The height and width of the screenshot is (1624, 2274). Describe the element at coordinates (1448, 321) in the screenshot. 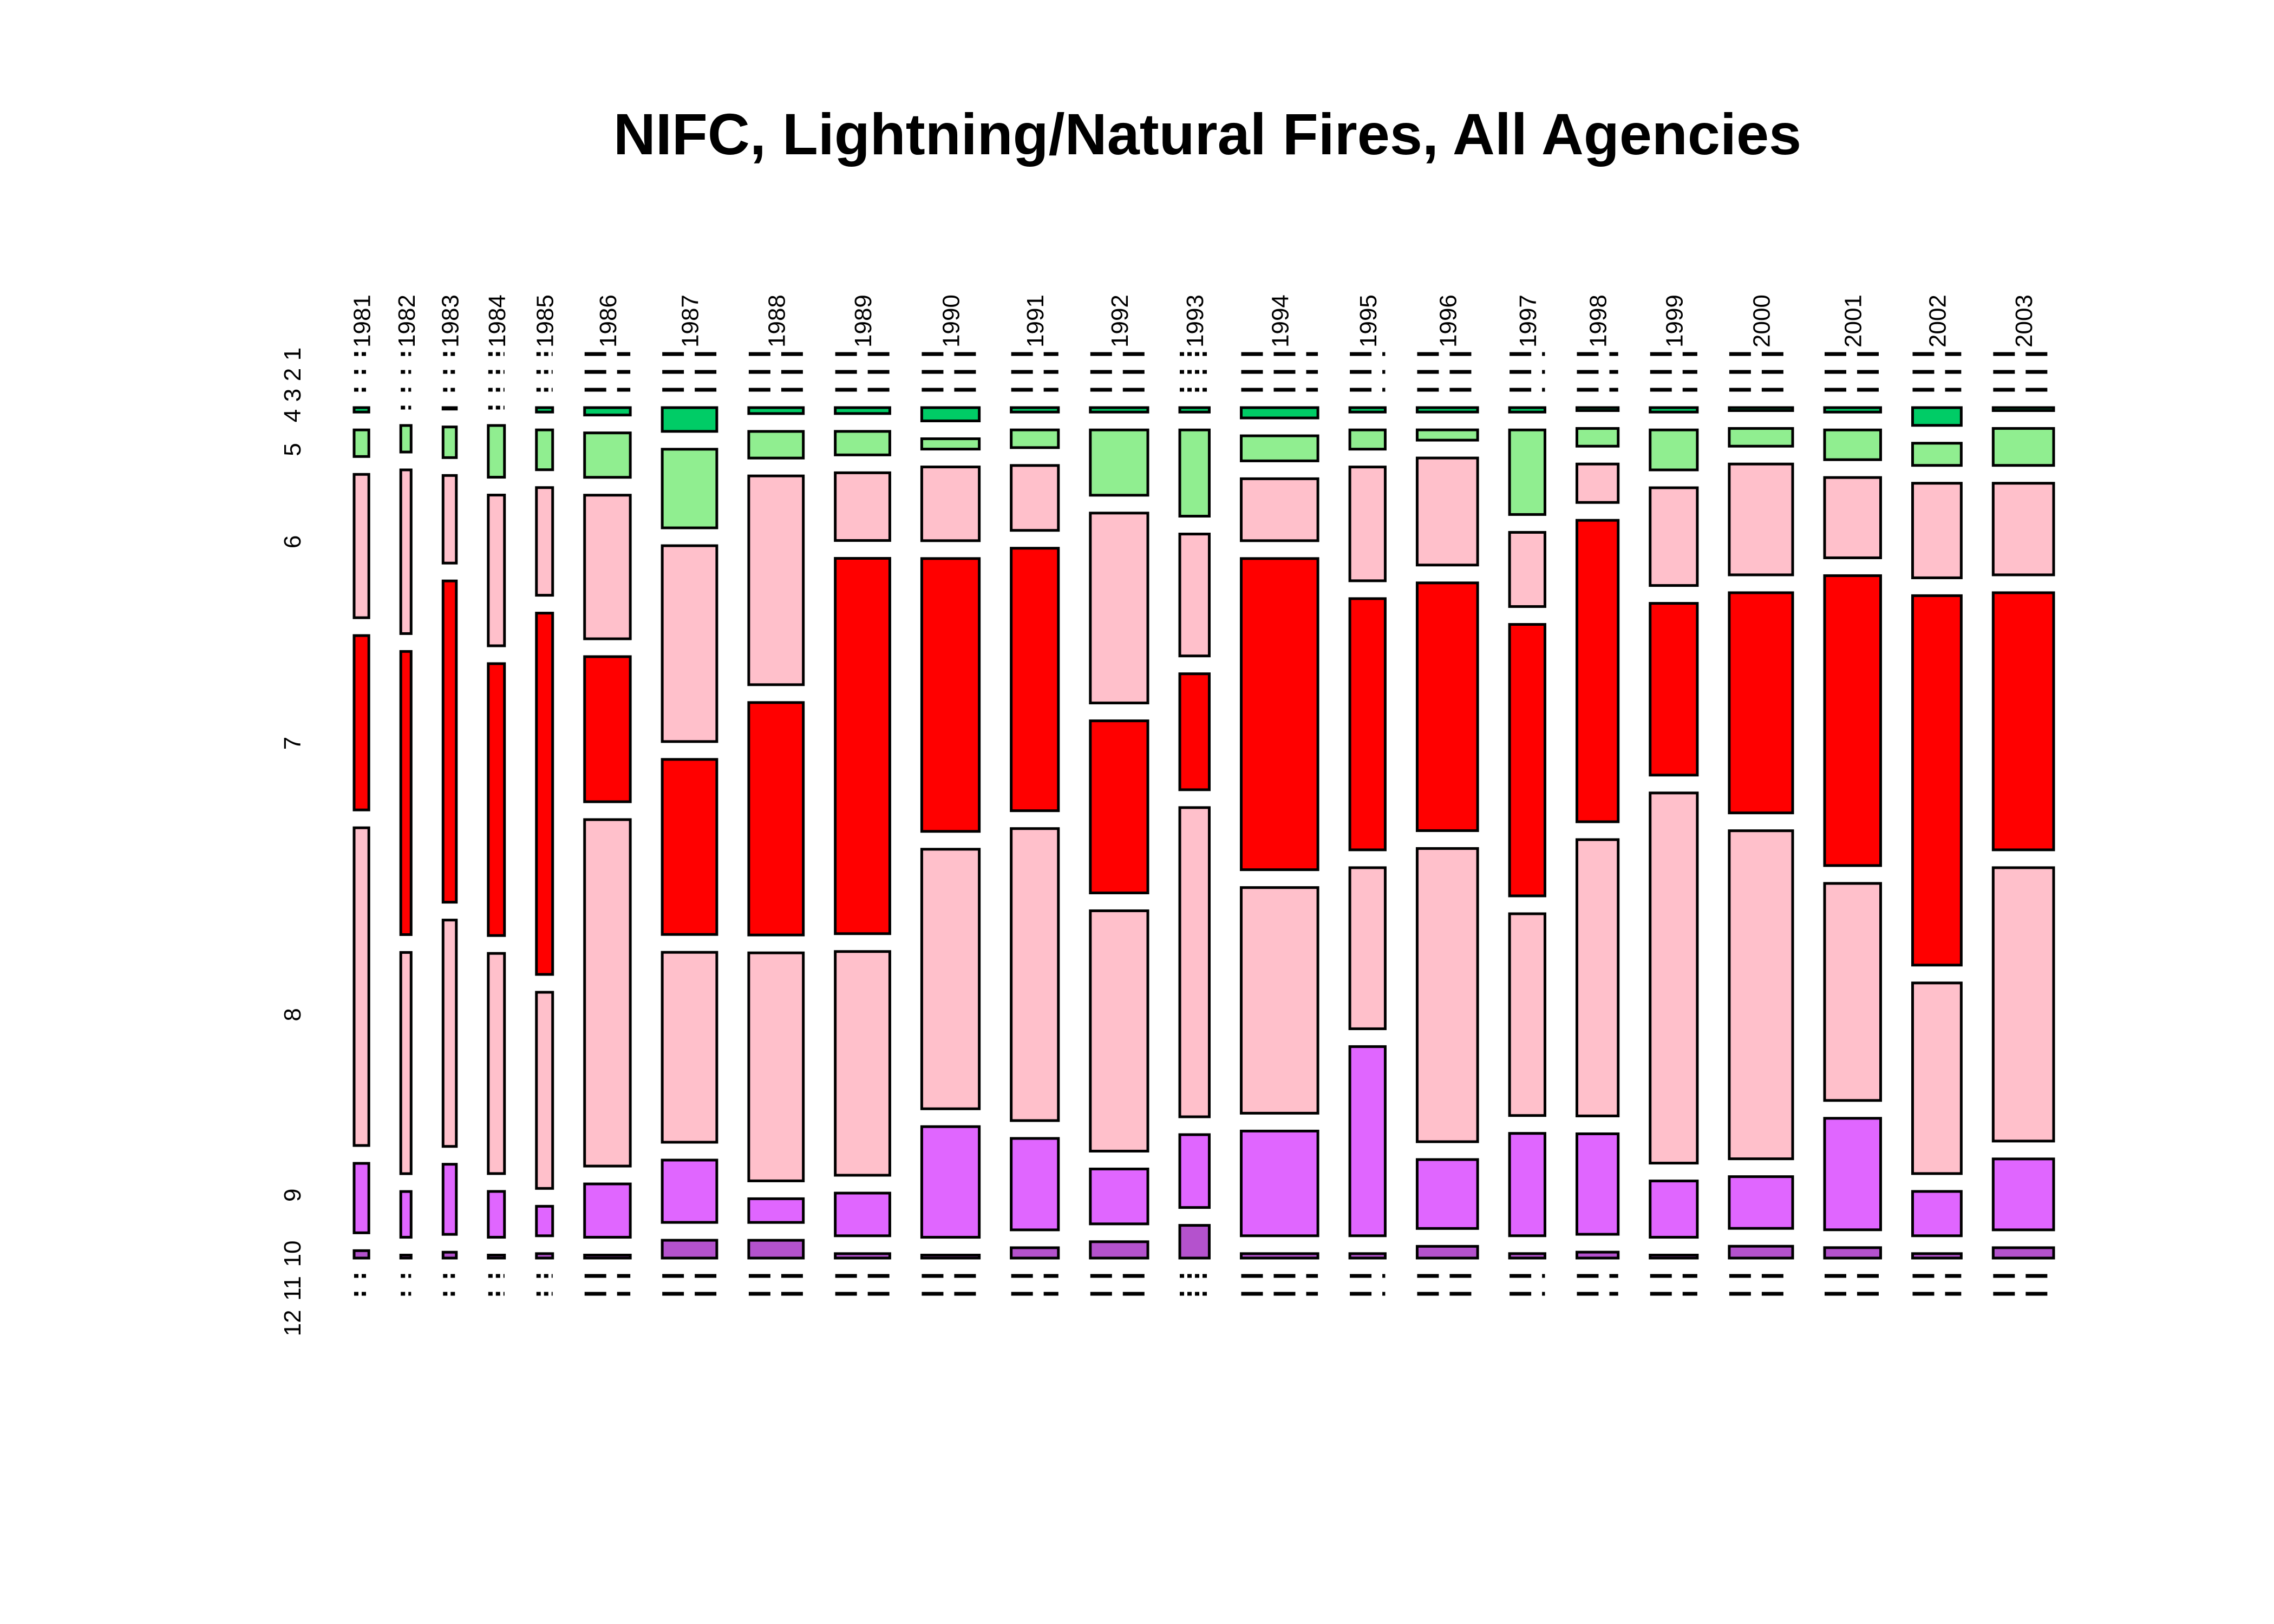

I see `year-label: 1996` at that location.